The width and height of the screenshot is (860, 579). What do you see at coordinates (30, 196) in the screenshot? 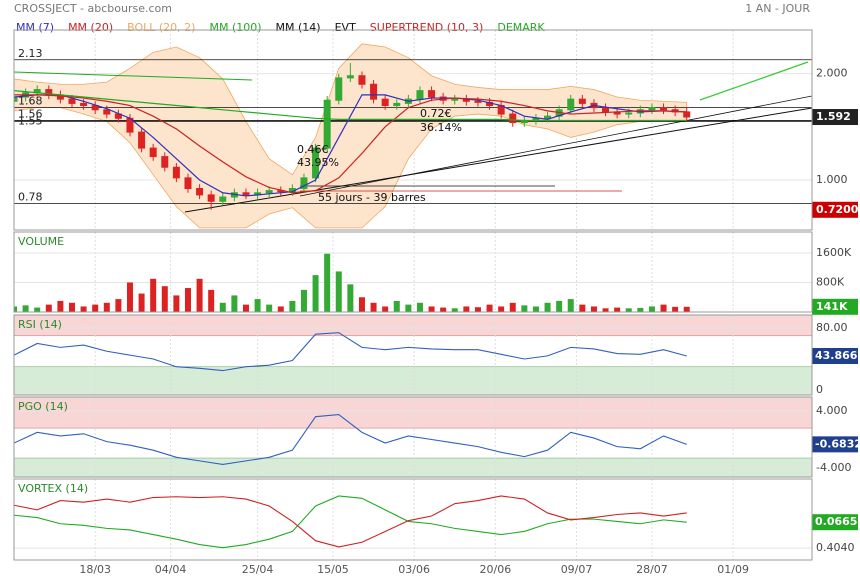
I see `level-label: 0.78` at bounding box center [30, 196].